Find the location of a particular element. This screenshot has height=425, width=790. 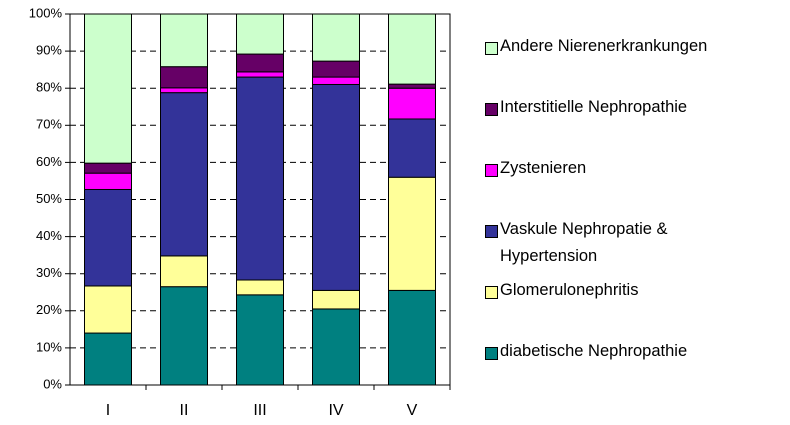

y-tick-label: 90% is located at coordinates (49, 50).